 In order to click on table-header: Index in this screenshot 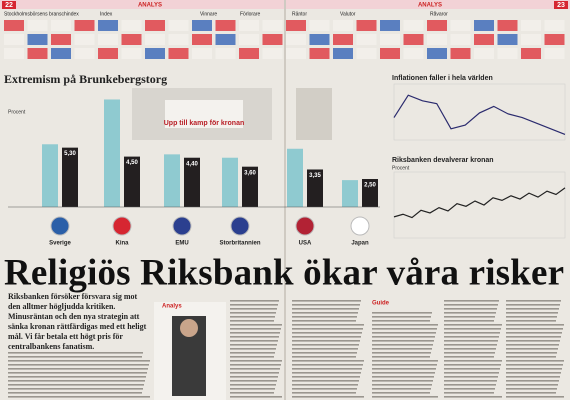, I will do `click(106, 14)`.